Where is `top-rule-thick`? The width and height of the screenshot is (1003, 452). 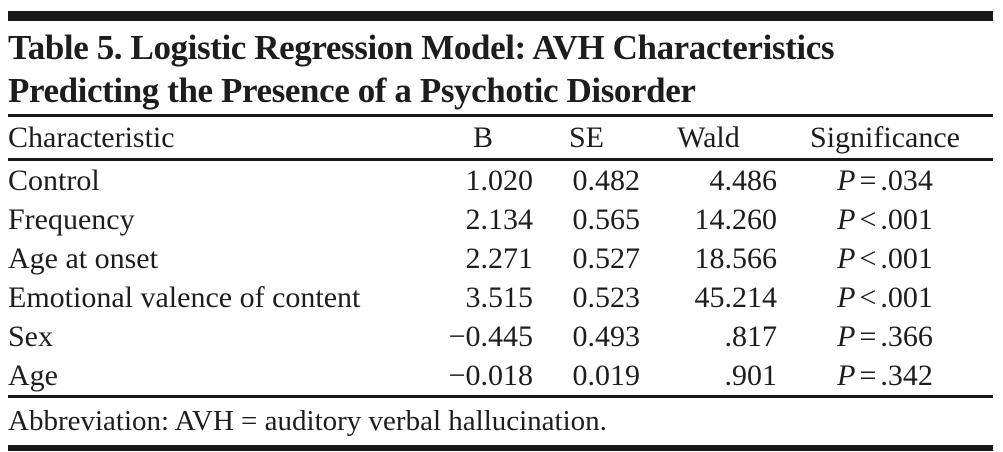 top-rule-thick is located at coordinates (500, 16).